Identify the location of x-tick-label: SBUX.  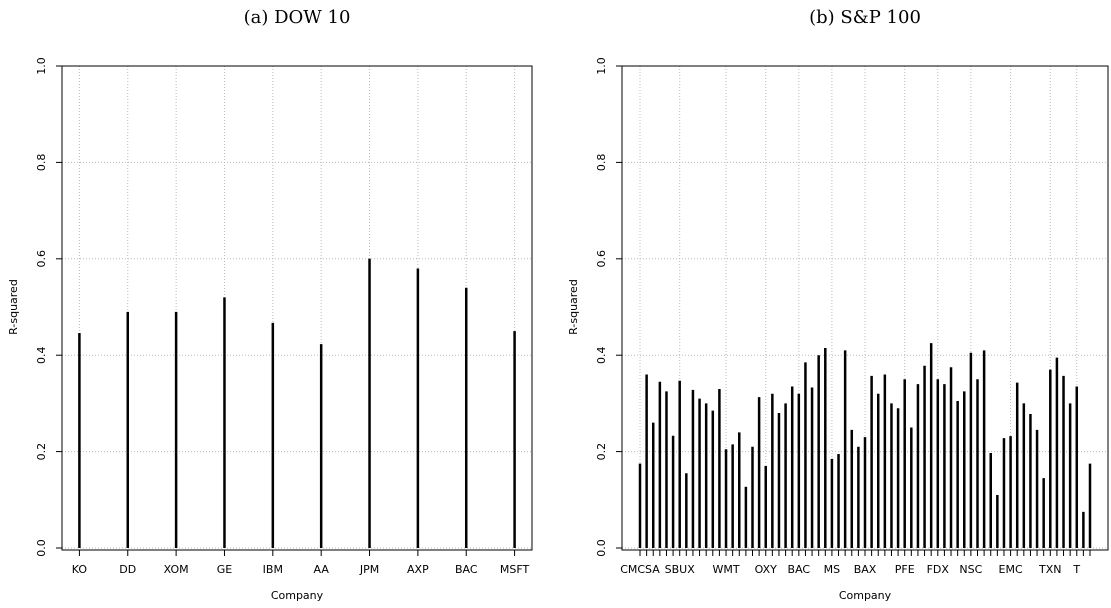
(680, 569).